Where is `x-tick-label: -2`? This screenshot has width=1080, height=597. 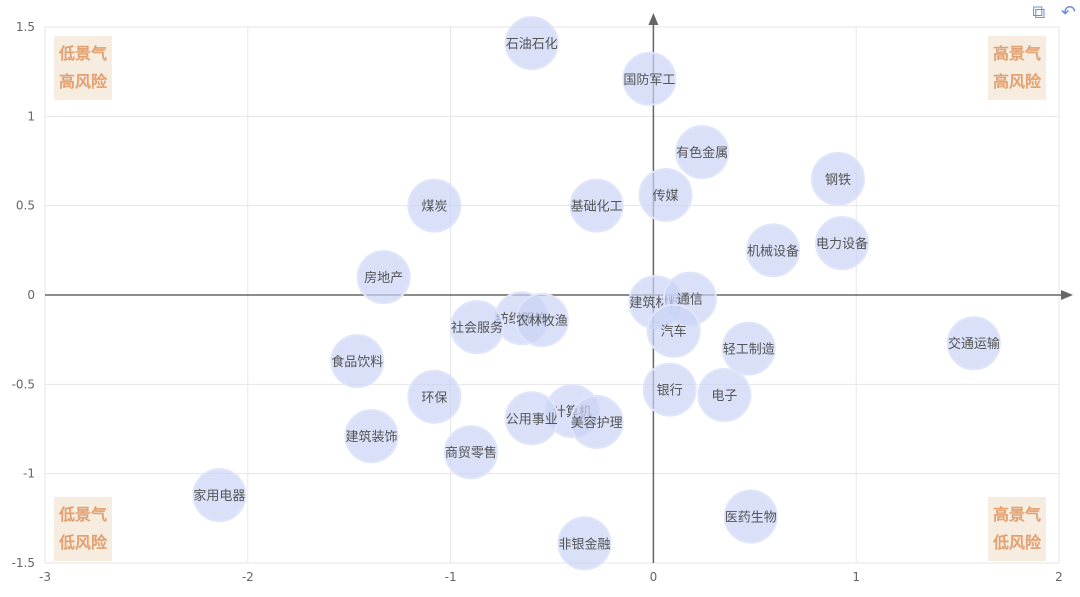 x-tick-label: -2 is located at coordinates (248, 577).